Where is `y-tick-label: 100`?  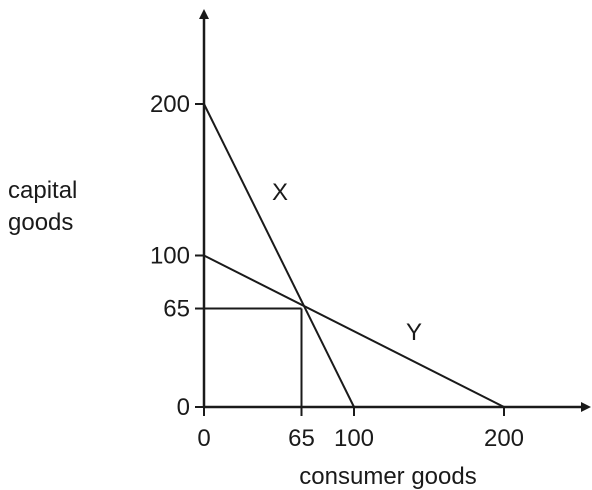
y-tick-label: 100 is located at coordinates (170, 256).